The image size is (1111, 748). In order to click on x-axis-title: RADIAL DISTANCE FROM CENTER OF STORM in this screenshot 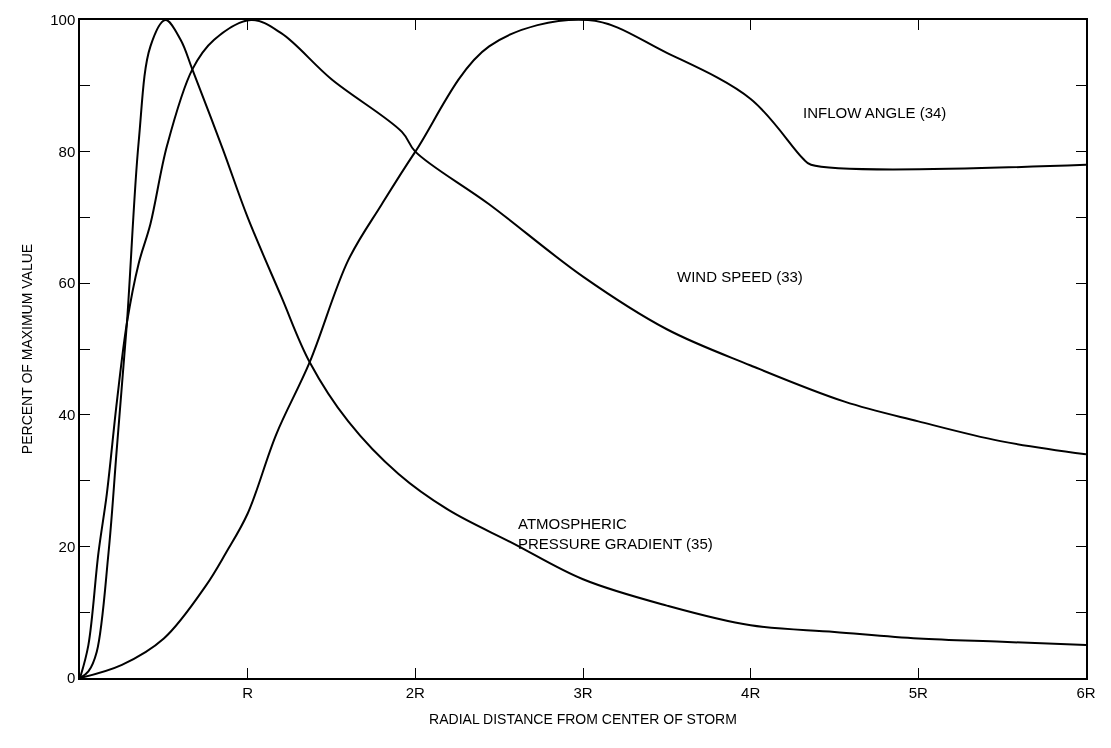, I will do `click(583, 718)`.